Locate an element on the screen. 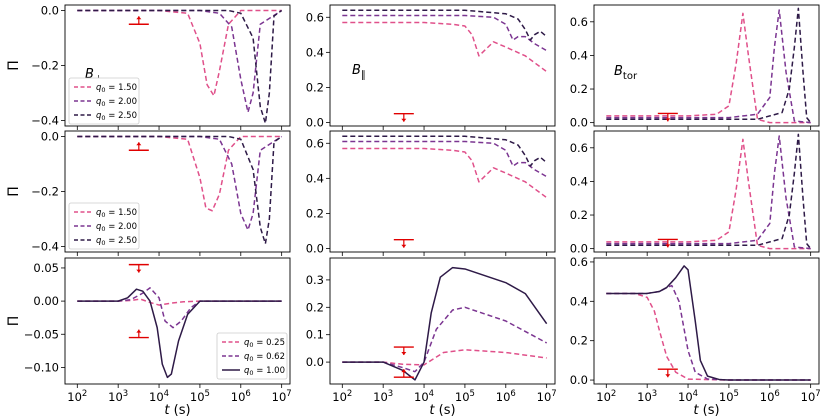 The image size is (831, 419). legend-entry-2: q0 = 2.00 is located at coordinates (116, 102).